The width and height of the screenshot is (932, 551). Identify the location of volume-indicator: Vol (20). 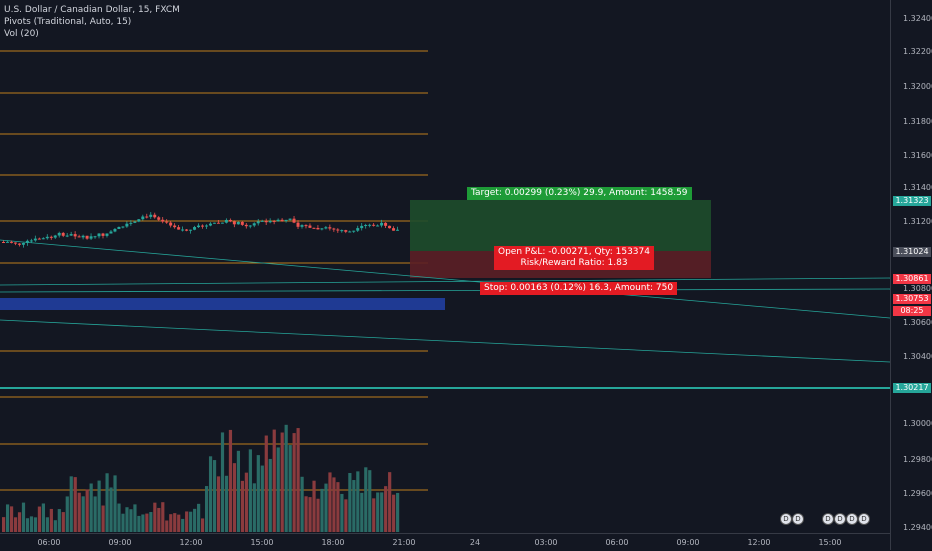
(21, 34).